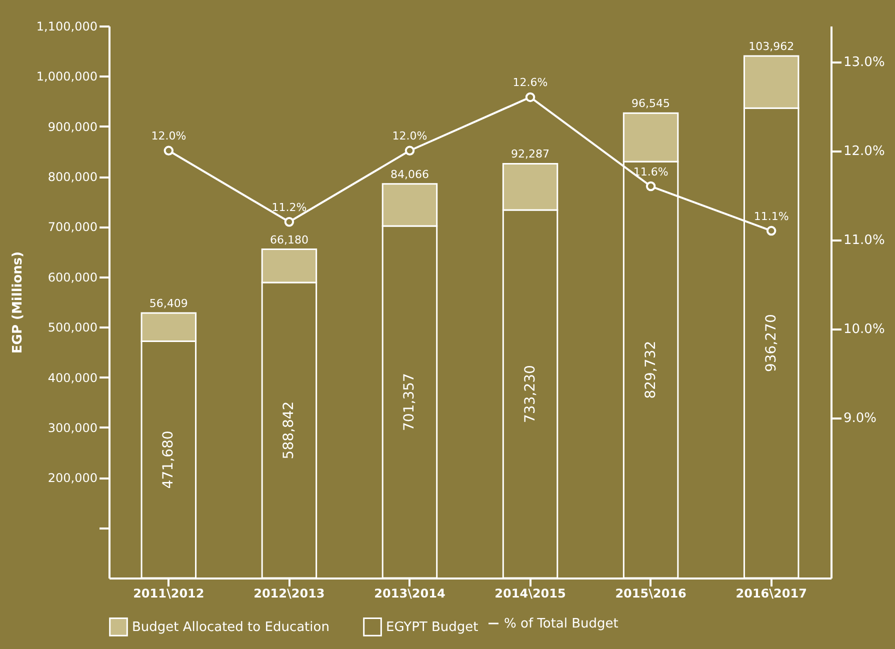 The height and width of the screenshot is (649, 895). I want to click on x-tick-label: 2016\2017, so click(771, 593).